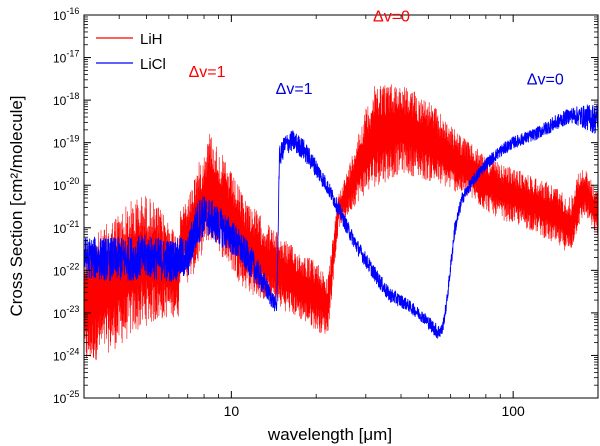 Image resolution: width=600 pixels, height=446 pixels. Describe the element at coordinates (66, 397) in the screenshot. I see `y-tick-label: 10-25` at that location.